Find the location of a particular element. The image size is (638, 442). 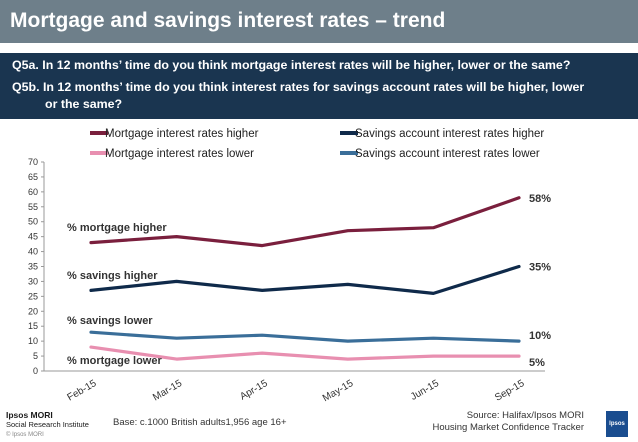

y-tick-label: 40 is located at coordinates (33, 252).